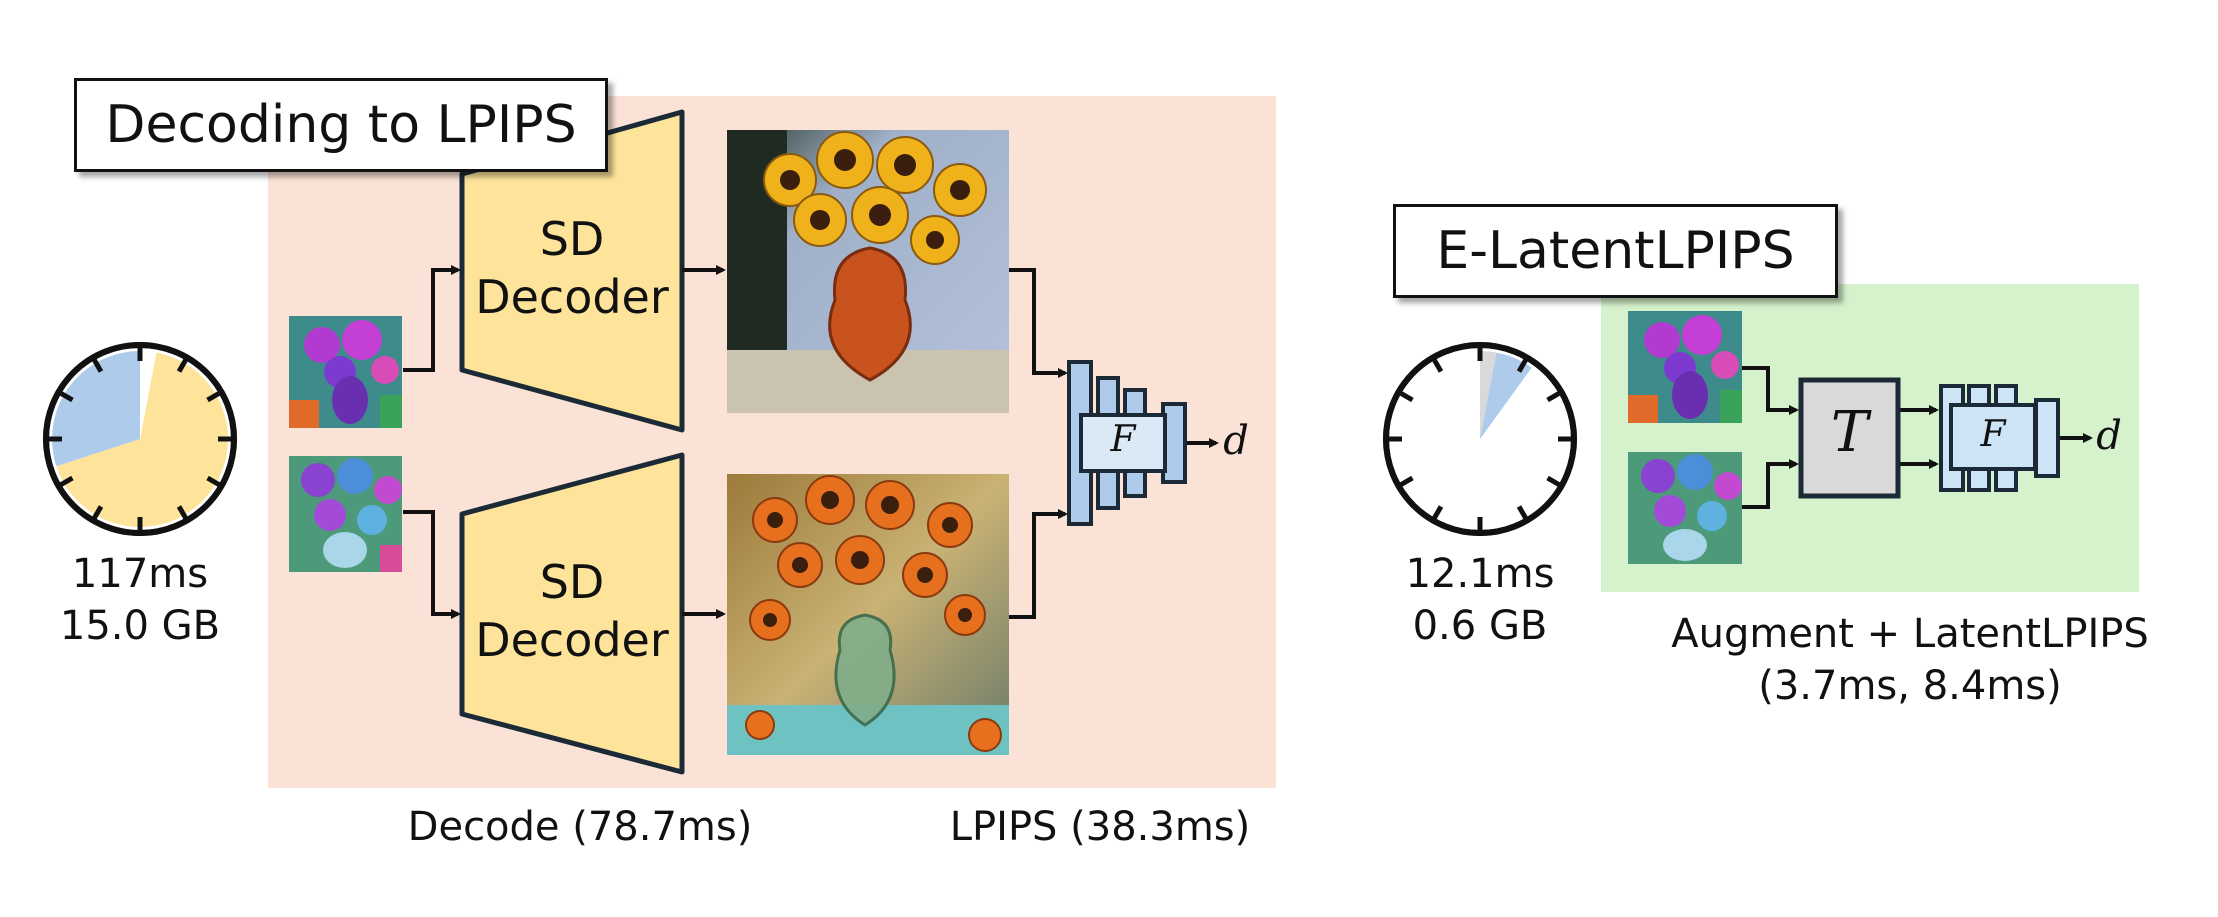 The height and width of the screenshot is (917, 2218). I want to click on right-timer-augment-slice, so click(1488, 395).